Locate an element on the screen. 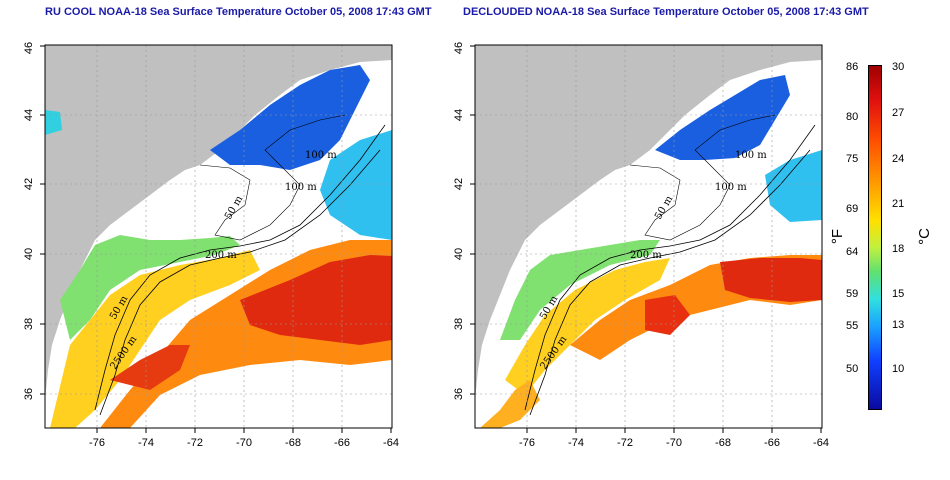 Image resolution: width=950 pixels, height=480 pixels. colorbar-c-tick: 18 is located at coordinates (898, 249).